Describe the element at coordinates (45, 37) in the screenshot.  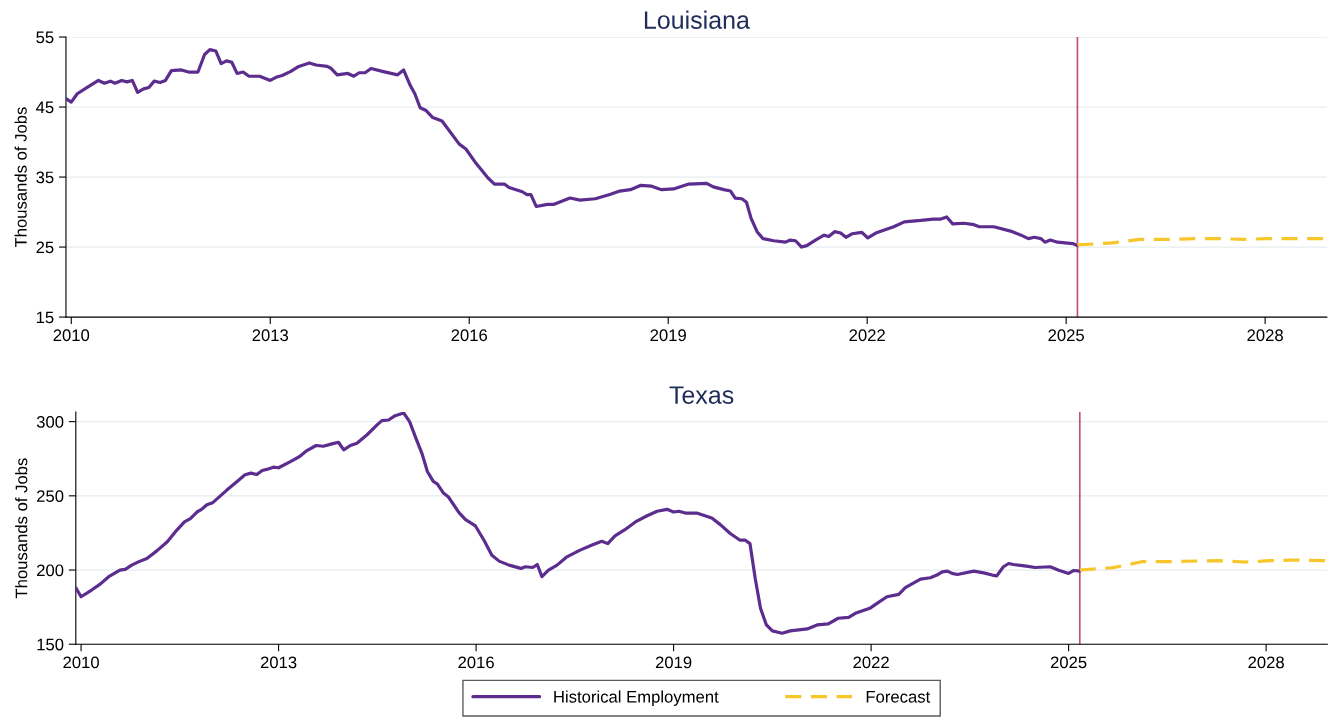
I see `y-tick-label: 55` at that location.